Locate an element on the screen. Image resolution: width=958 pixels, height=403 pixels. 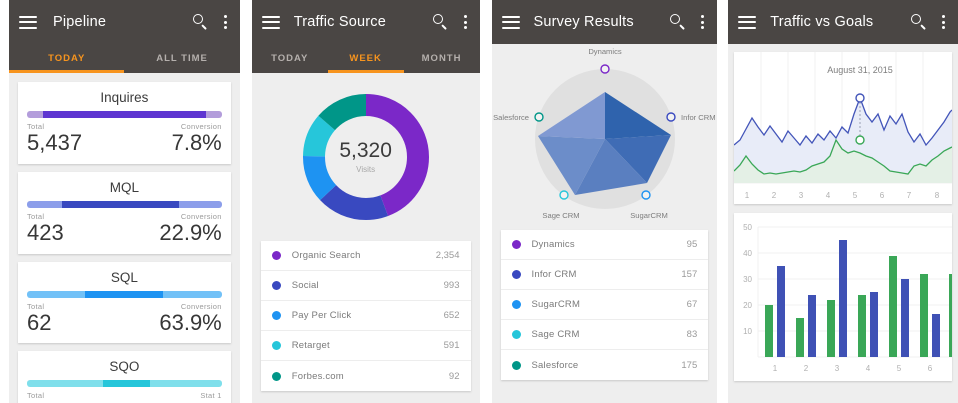
bar-chart-card: 50 40 30 20 10 is located at coordinates (843, 297).